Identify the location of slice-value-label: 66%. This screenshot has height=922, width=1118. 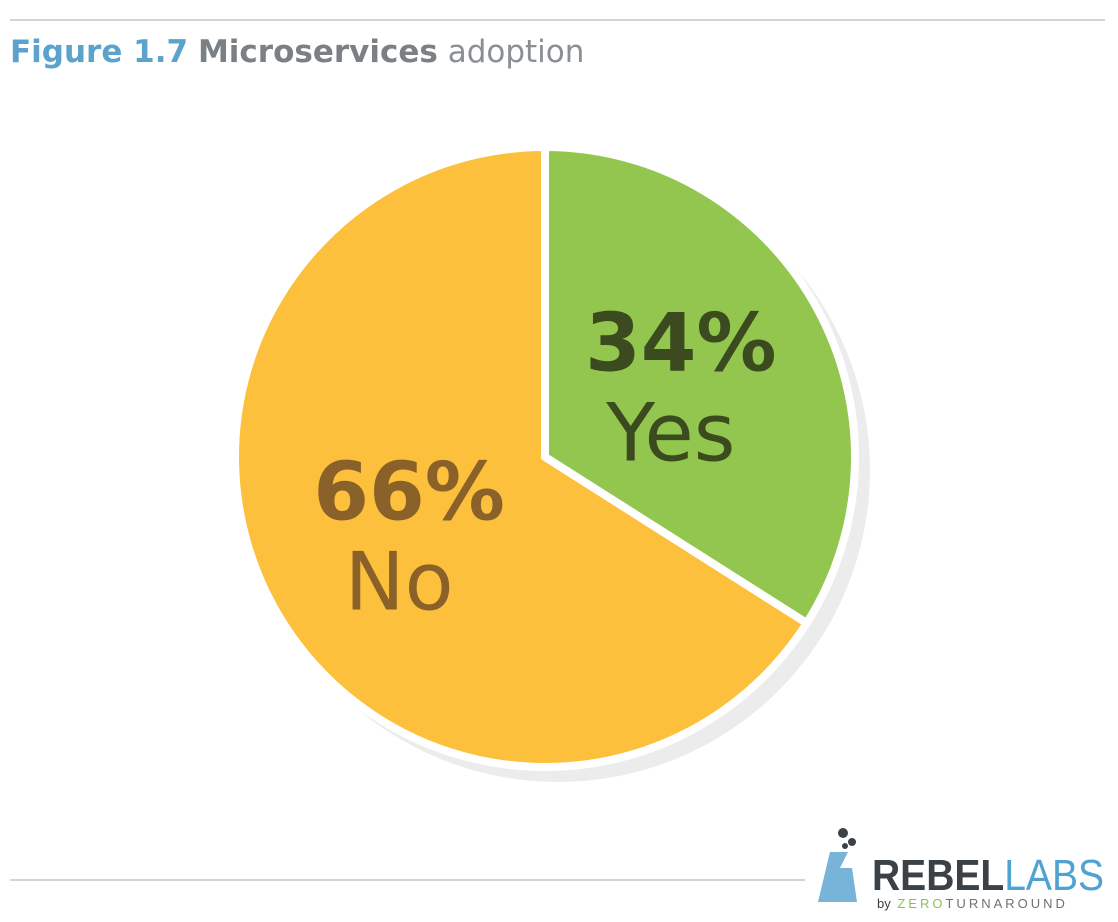
(408, 492).